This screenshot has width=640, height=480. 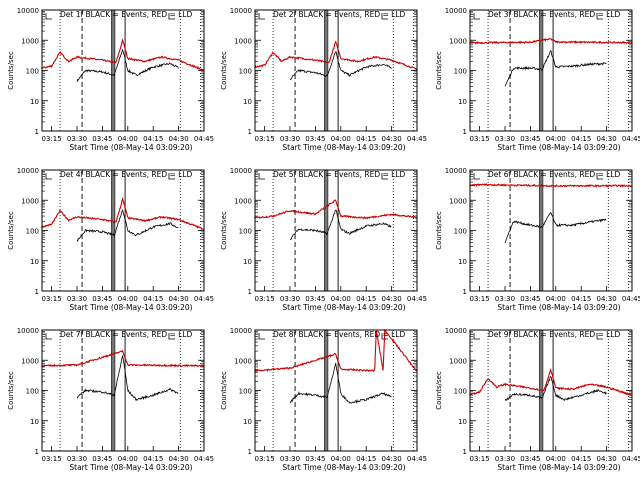 I want to click on chart-title: Det 6f BLACK = Events, RED = LLD, so click(x=554, y=174).